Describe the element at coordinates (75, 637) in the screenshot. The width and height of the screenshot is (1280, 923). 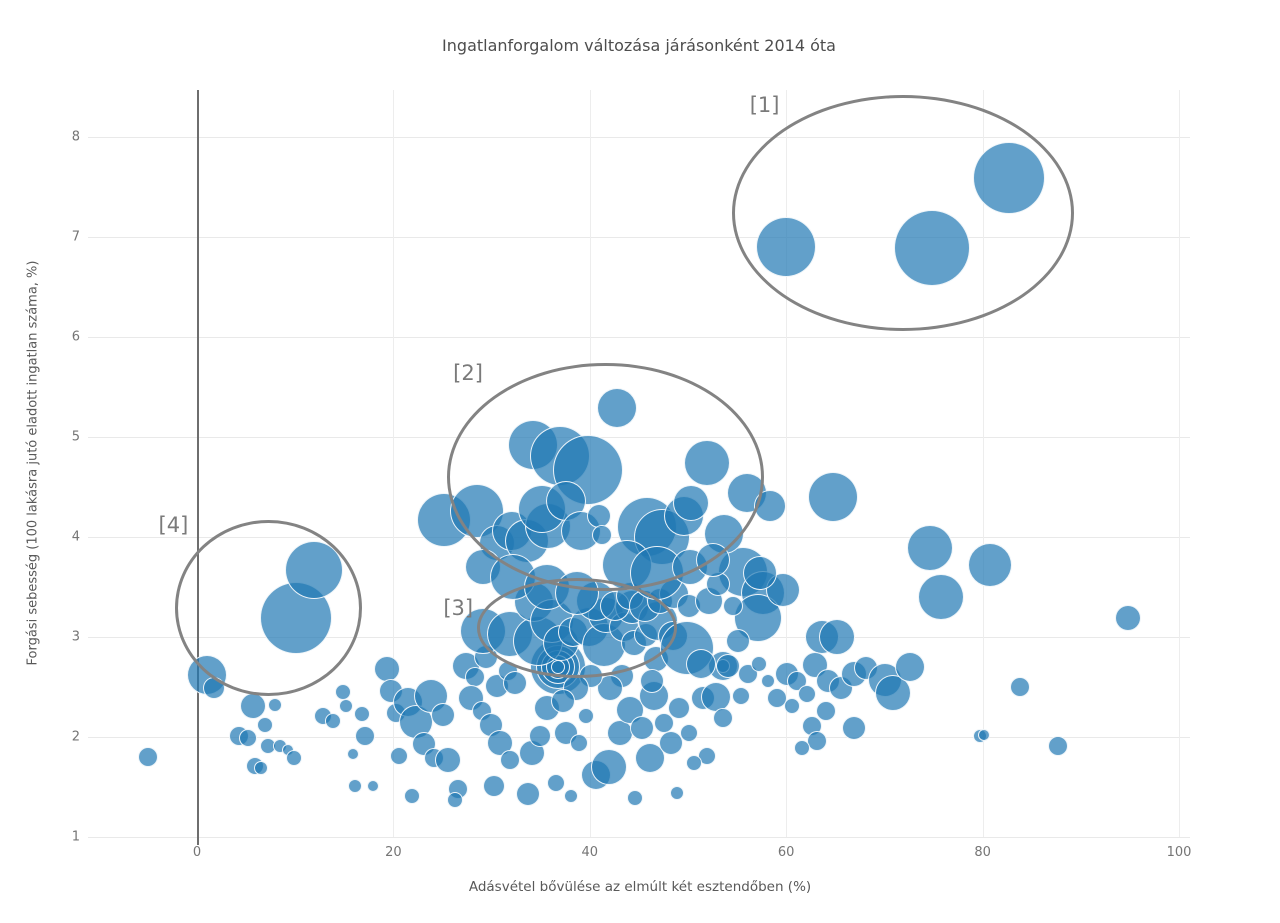
I see `y-tick-label: 3` at that location.